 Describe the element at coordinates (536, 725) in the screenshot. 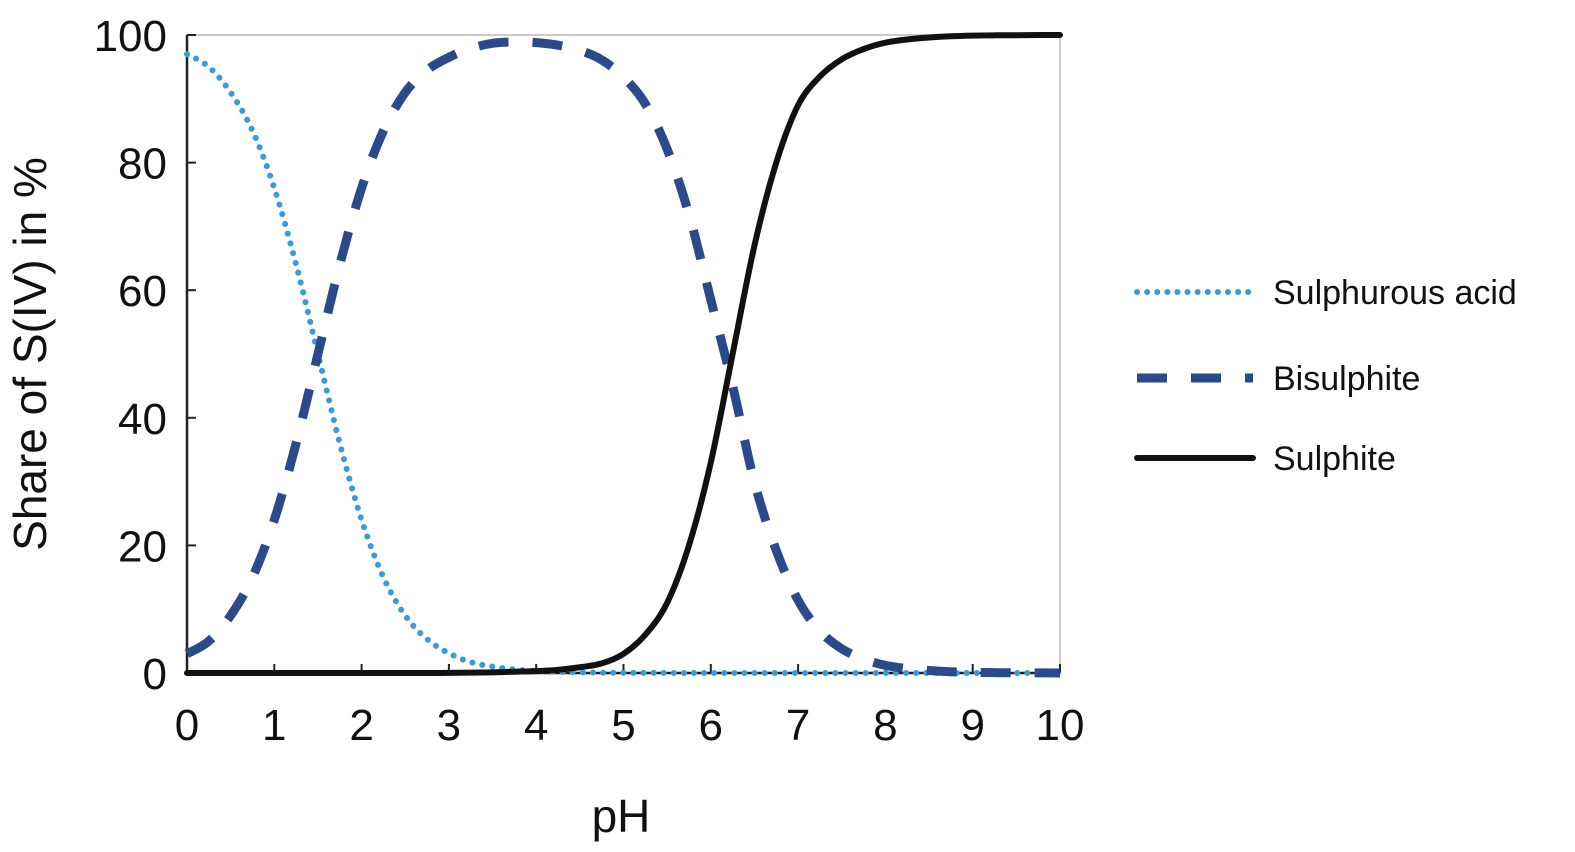

I see `x-tick-label: 4` at that location.